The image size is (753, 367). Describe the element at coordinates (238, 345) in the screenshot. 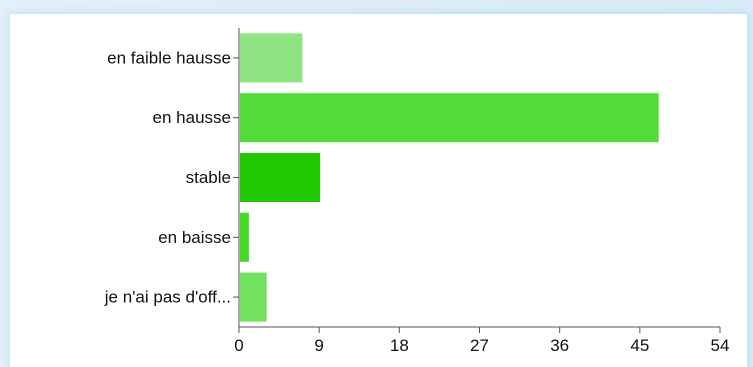

I see `x-tick-label-0: 0` at that location.